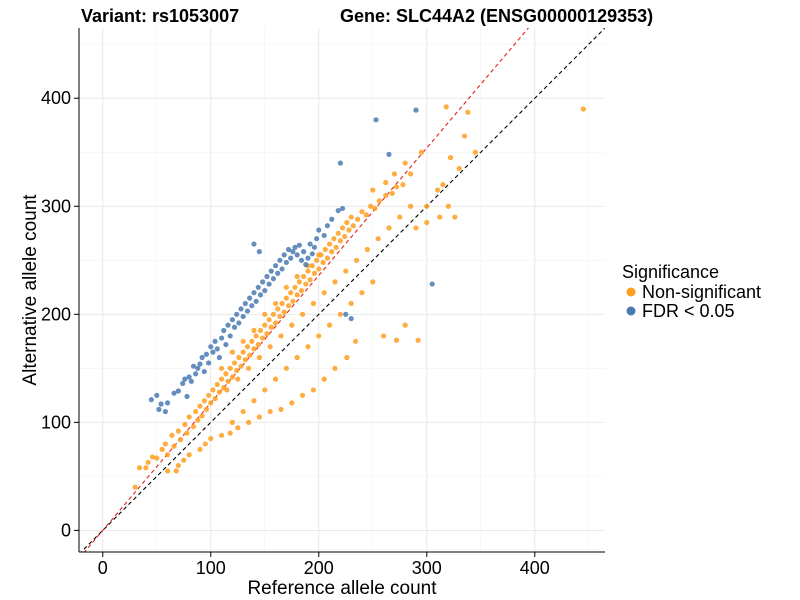 The width and height of the screenshot is (800, 600). Describe the element at coordinates (56, 206) in the screenshot. I see `y-tick-label: 300` at that location.